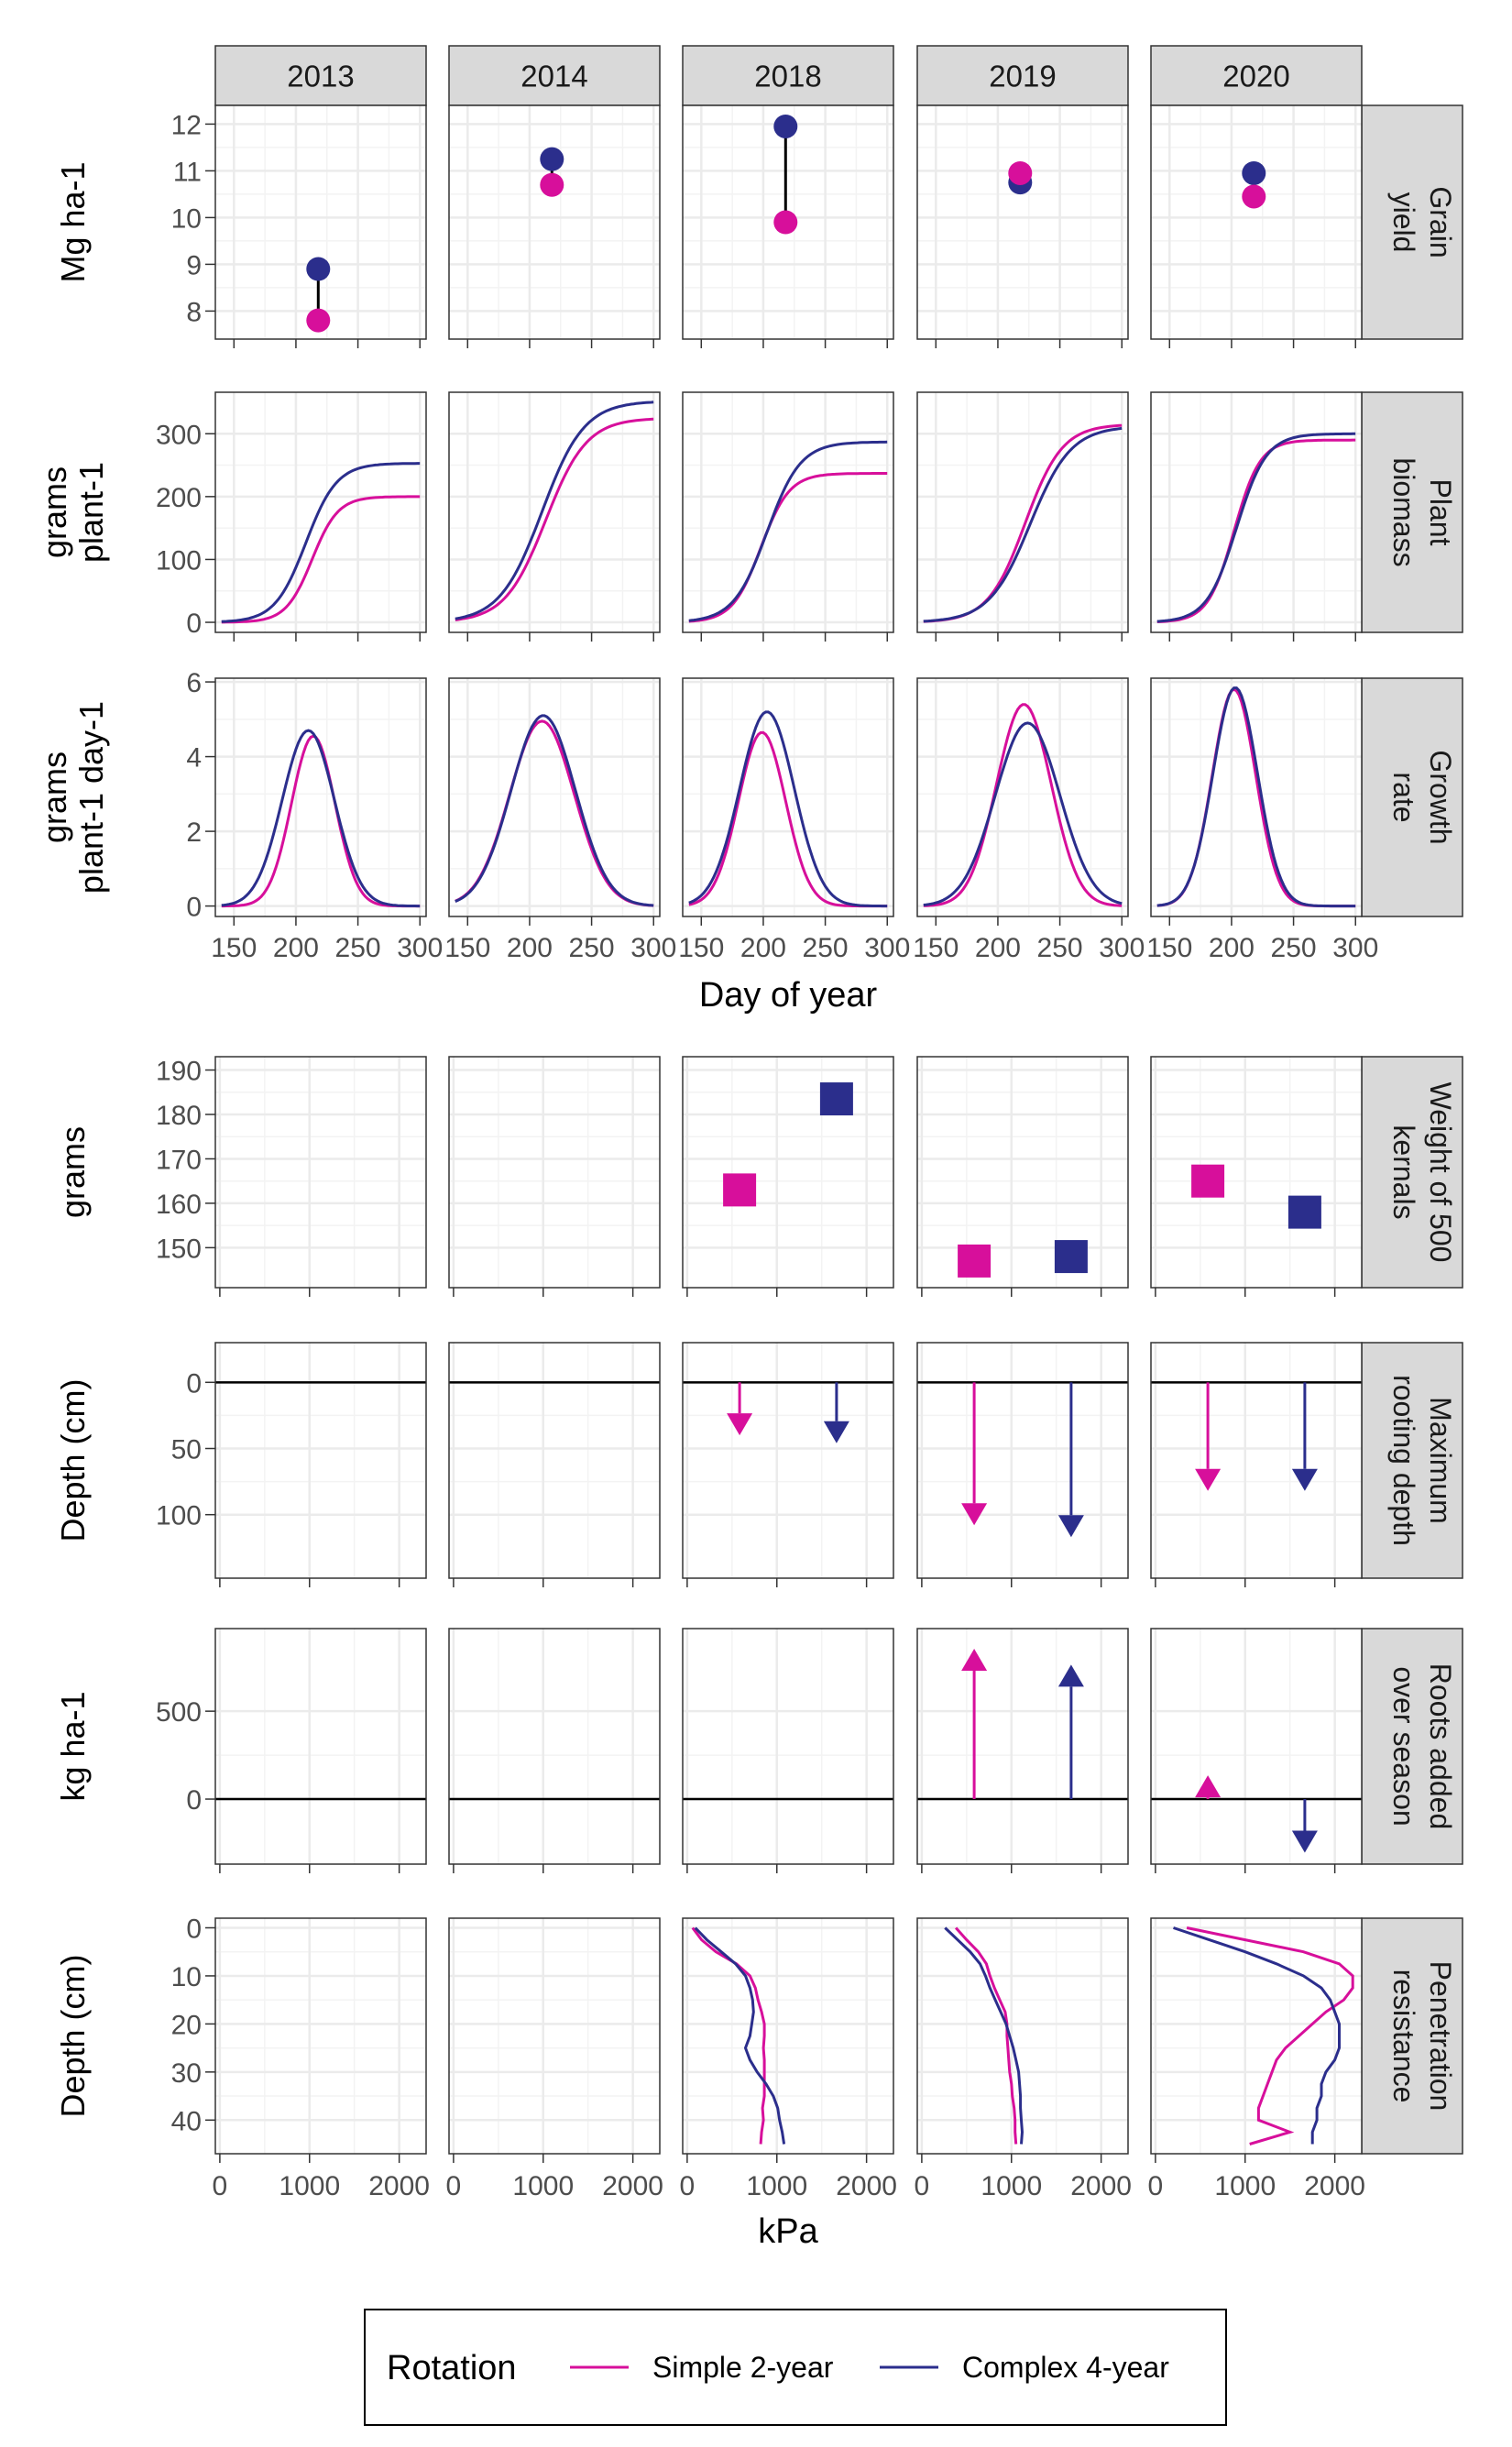 Image resolution: width=1512 pixels, height=2447 pixels. I want to click on strip-label-kernel: Weight of 500, so click(1440, 1172).